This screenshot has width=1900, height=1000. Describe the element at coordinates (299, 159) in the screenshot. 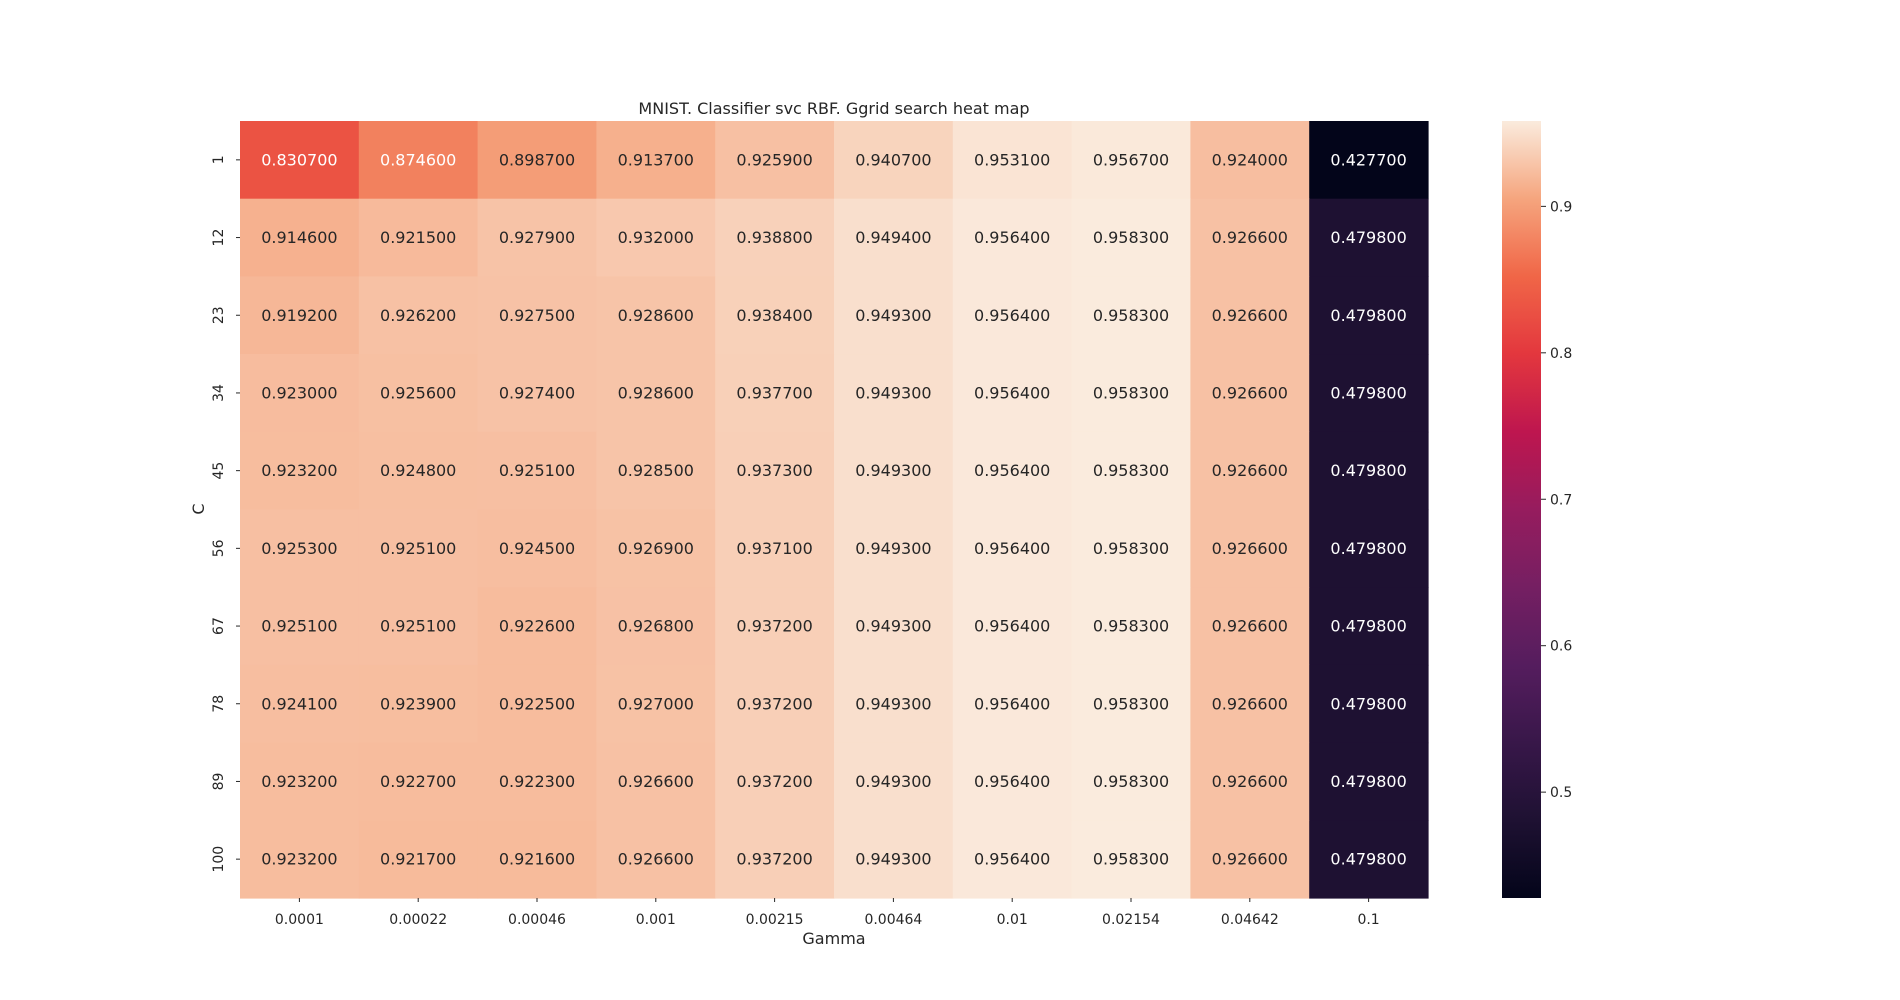

I see `heatmap-cell-label: 0.830700` at that location.